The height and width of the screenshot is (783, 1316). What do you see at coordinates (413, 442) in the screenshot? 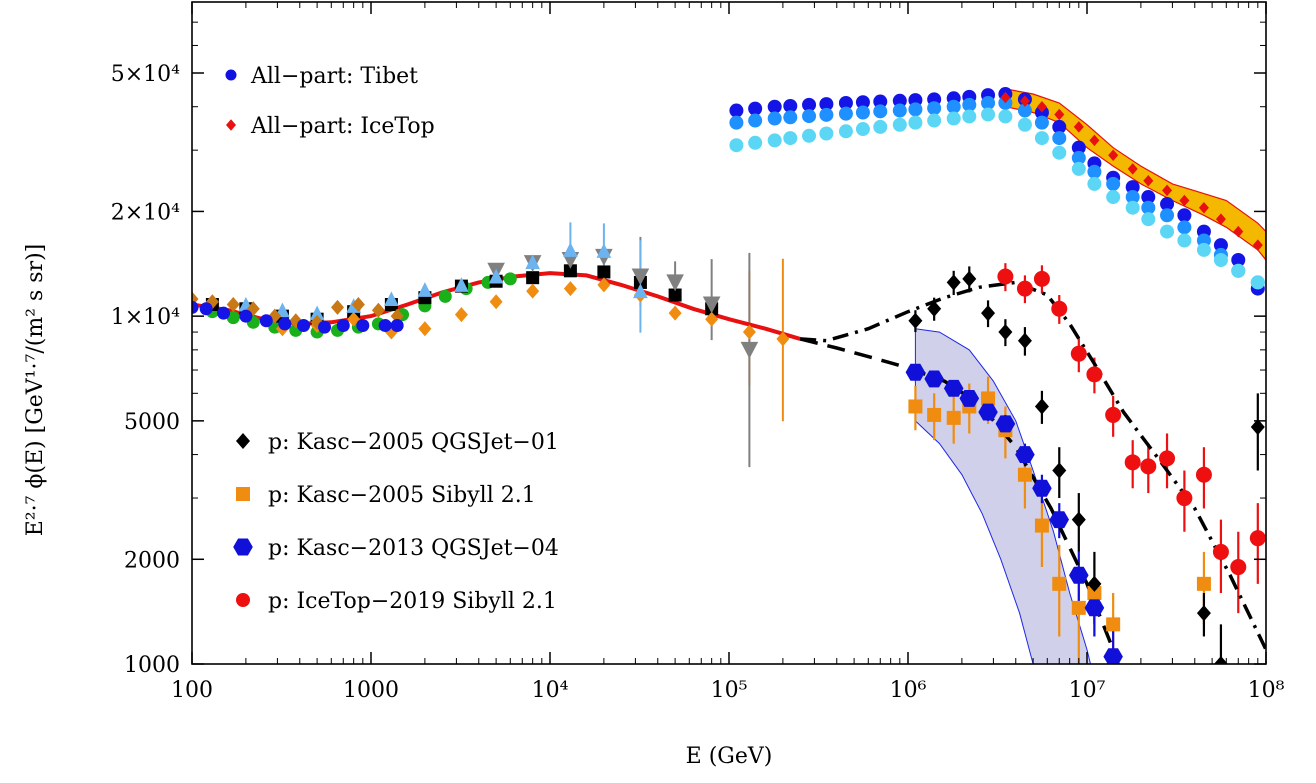
I see `legend-label: p: Kasc−2005 QGSJet−01` at bounding box center [413, 442].